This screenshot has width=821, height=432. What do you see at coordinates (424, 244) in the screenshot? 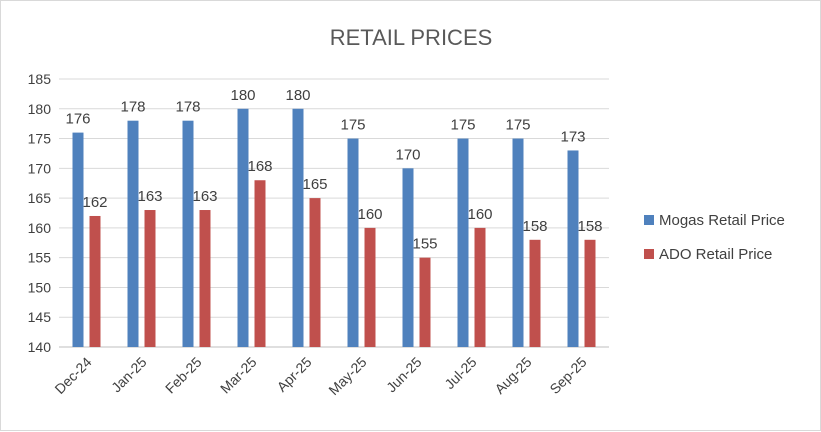
I see `data-label: 155` at bounding box center [424, 244].